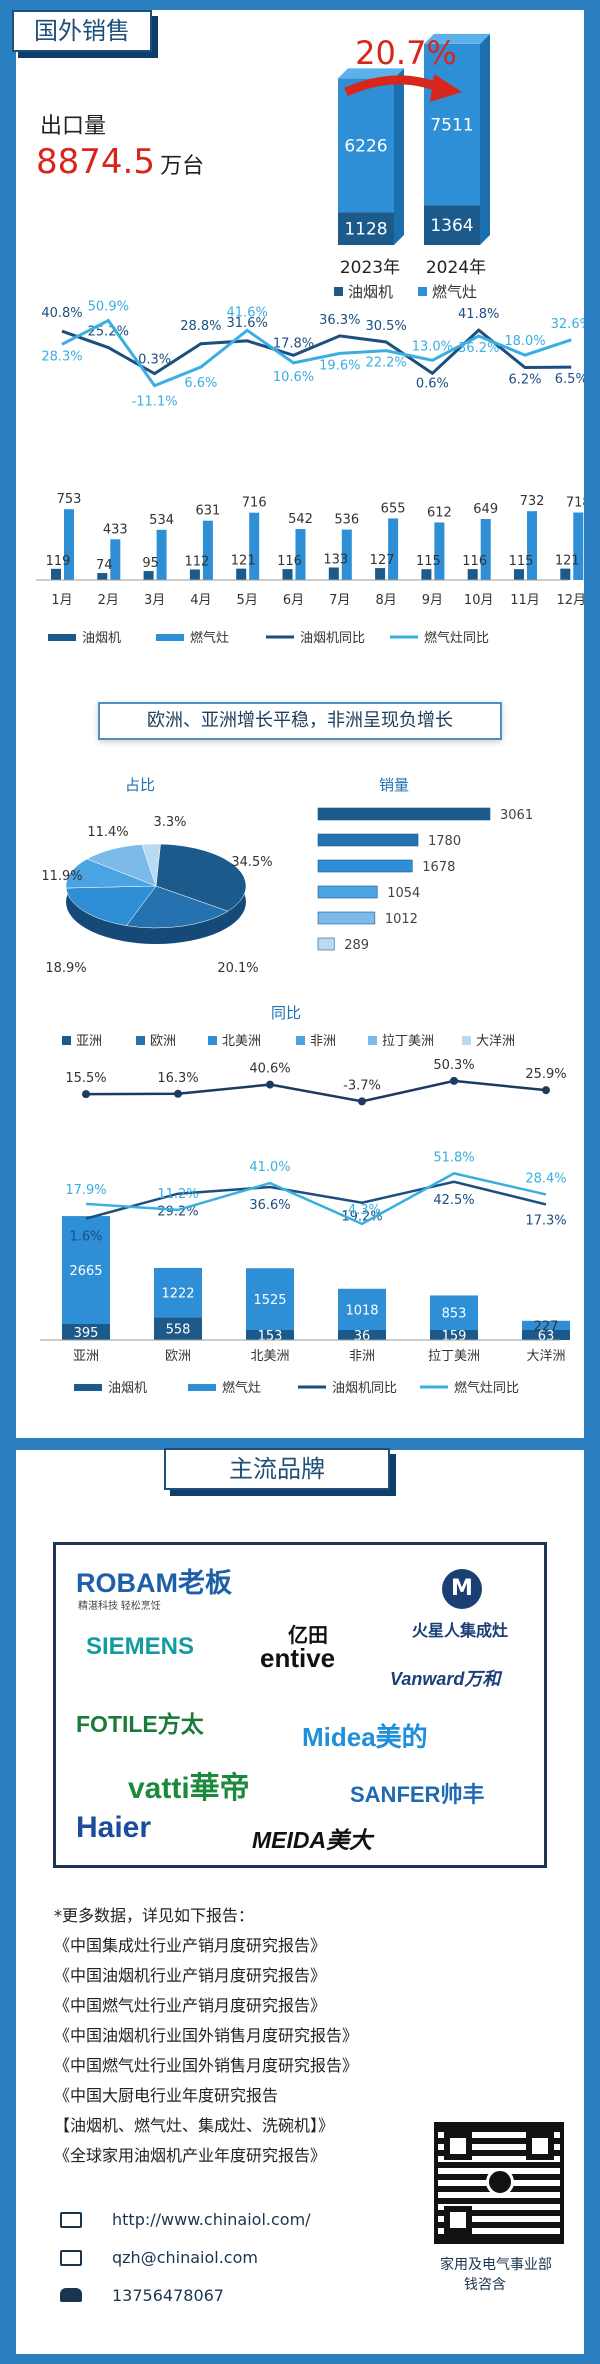  What do you see at coordinates (567, 324) in the screenshot?
I see `line-value-label: 32.6%` at bounding box center [567, 324].